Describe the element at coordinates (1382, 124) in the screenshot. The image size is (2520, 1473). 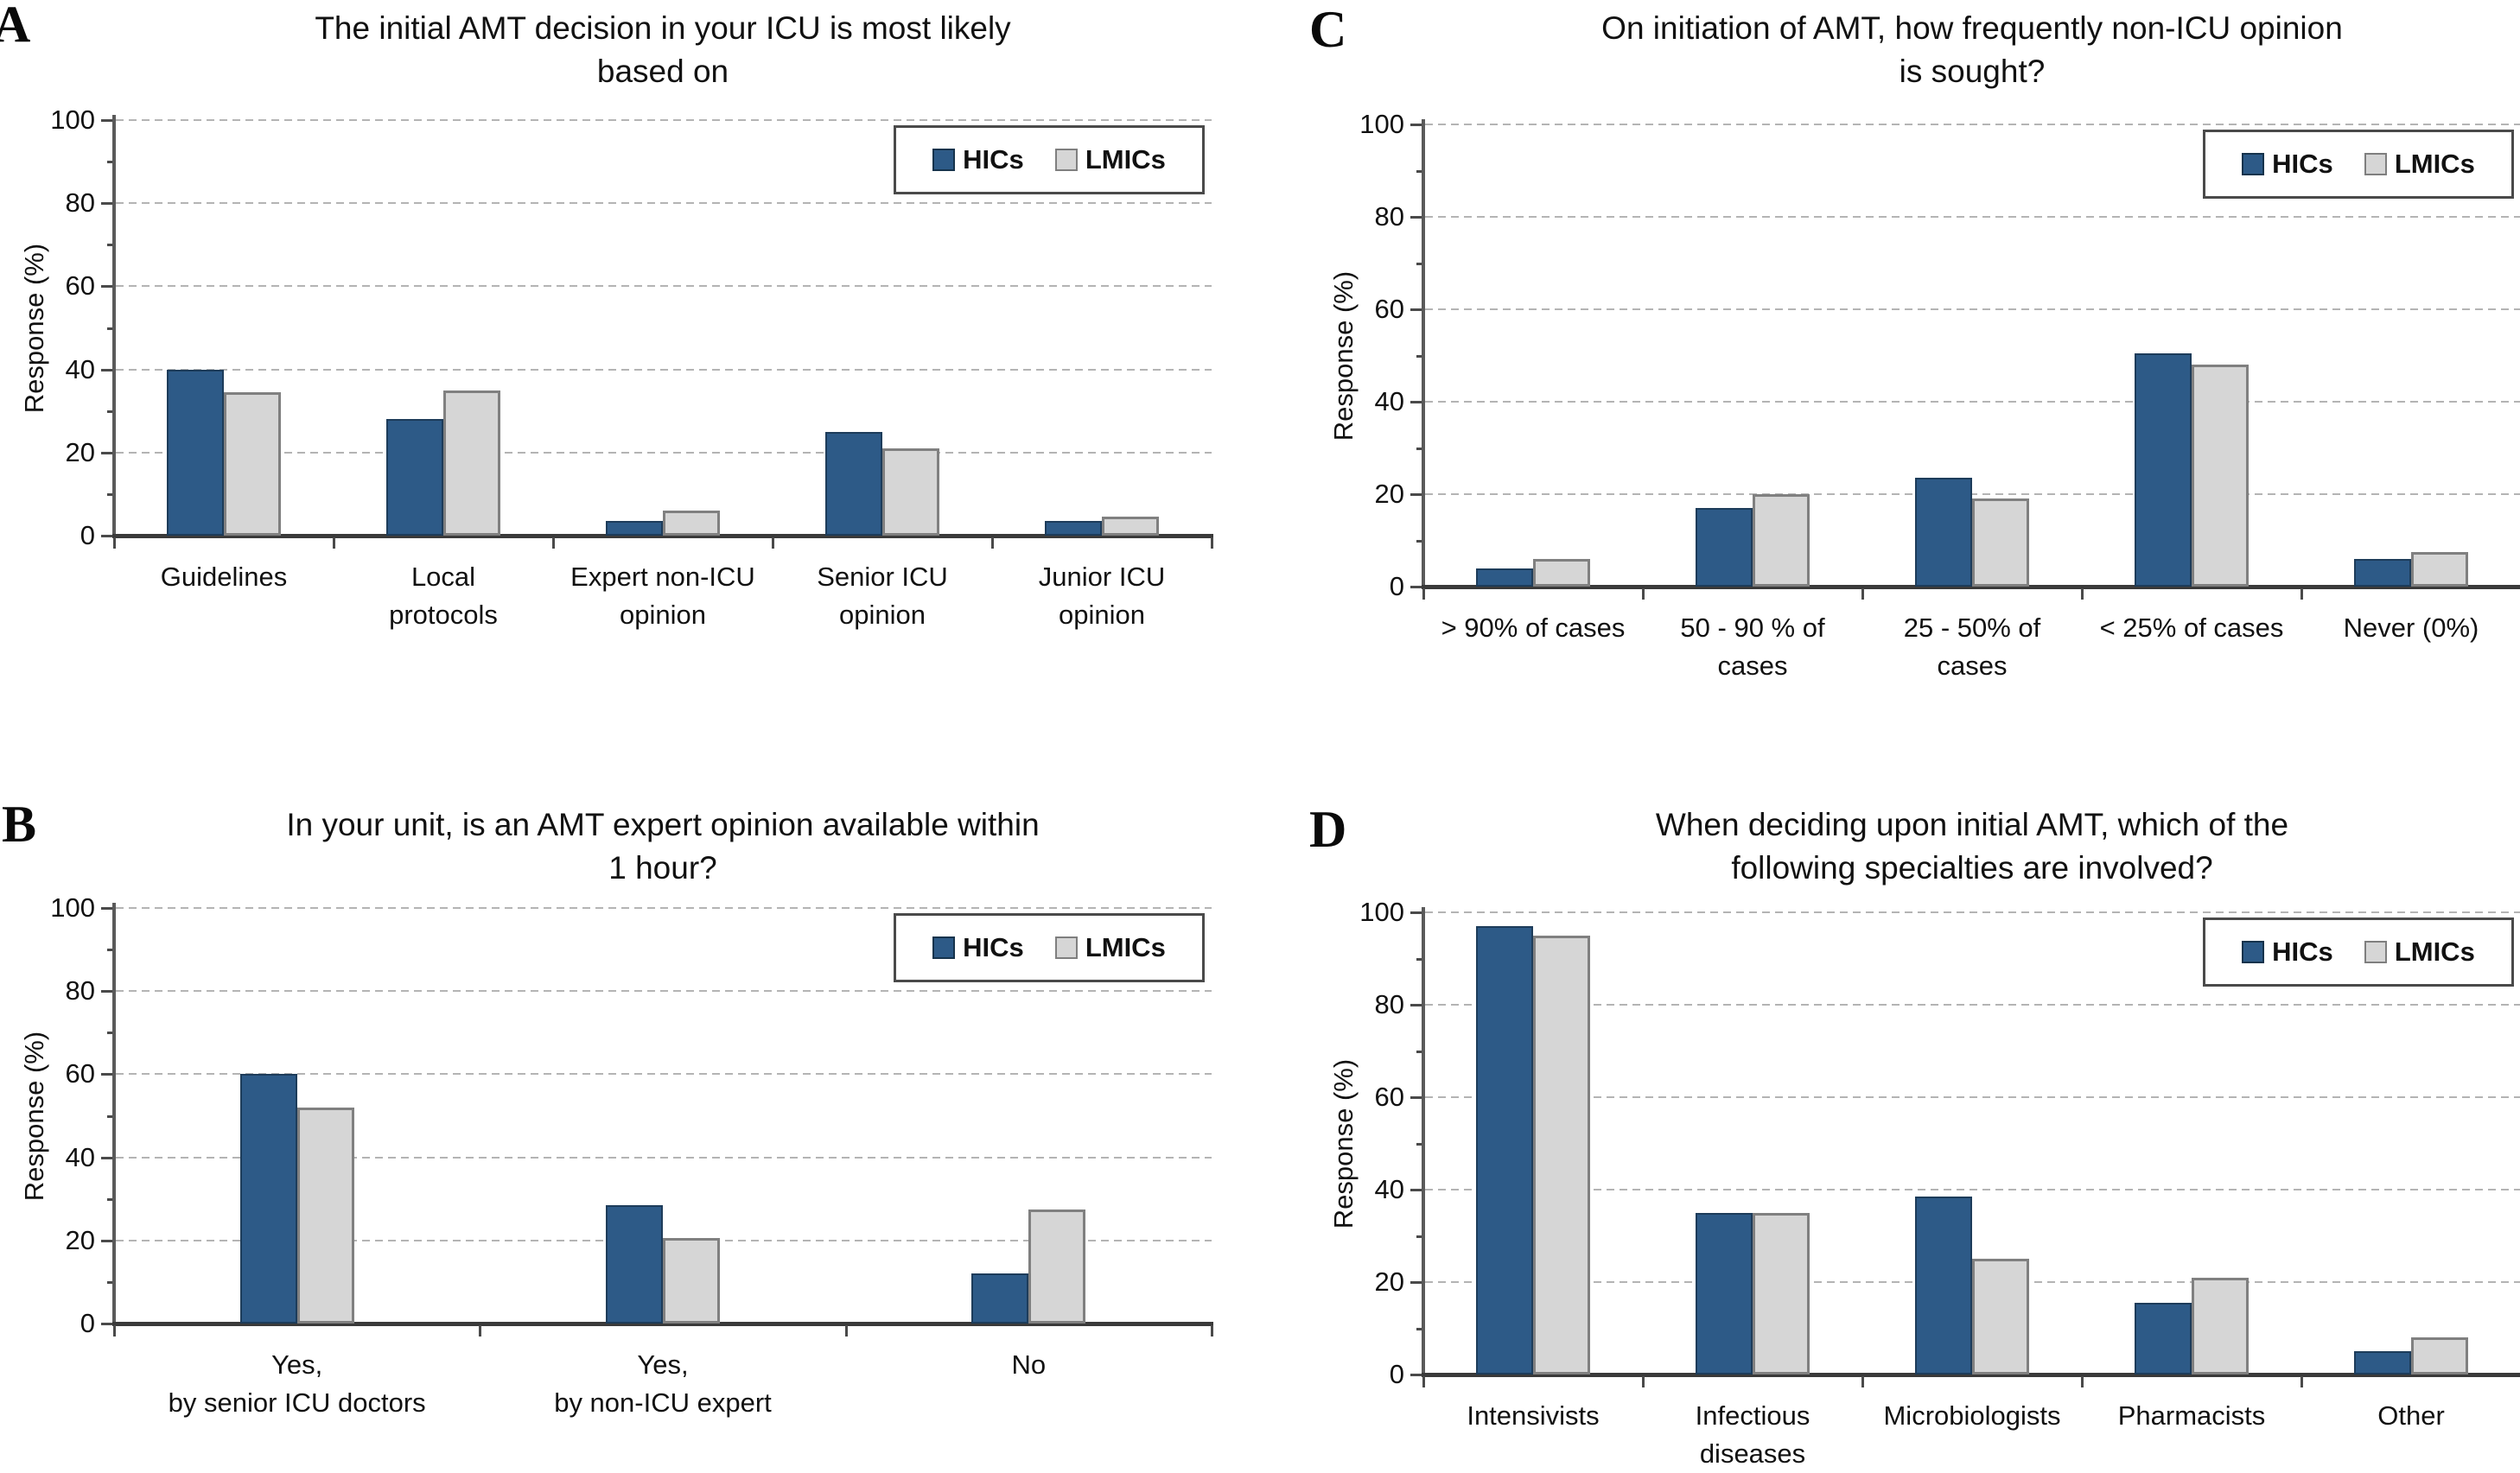
I see `y-tick-label-100: 100` at that location.